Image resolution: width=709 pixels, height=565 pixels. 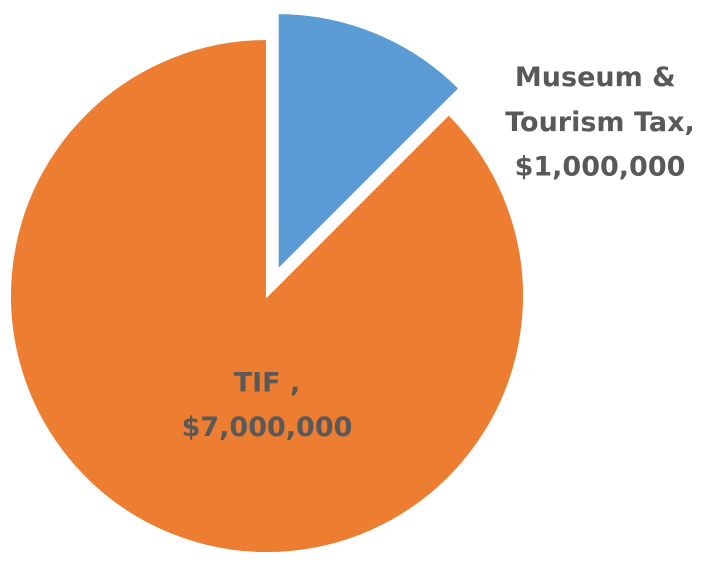 What do you see at coordinates (368, 142) in the screenshot?
I see `pie-slice` at bounding box center [368, 142].